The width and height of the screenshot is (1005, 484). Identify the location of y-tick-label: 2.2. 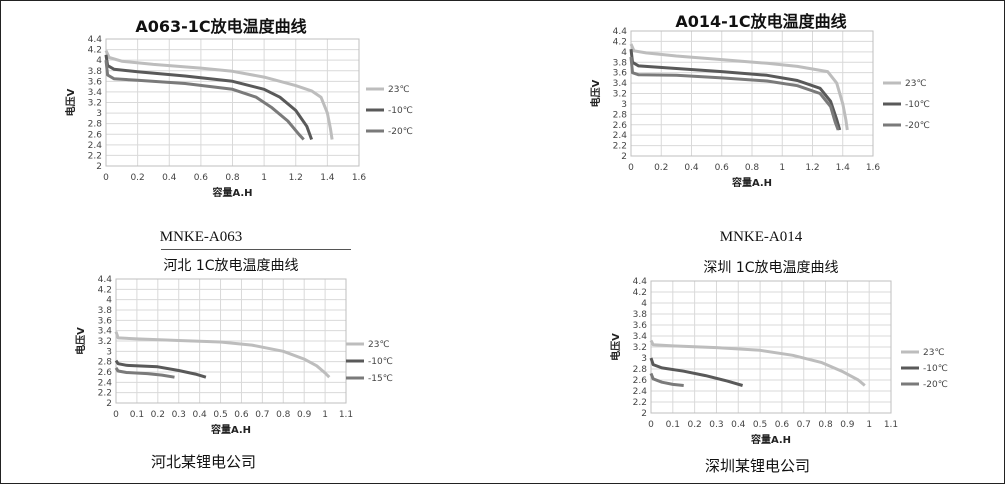
(640, 403).